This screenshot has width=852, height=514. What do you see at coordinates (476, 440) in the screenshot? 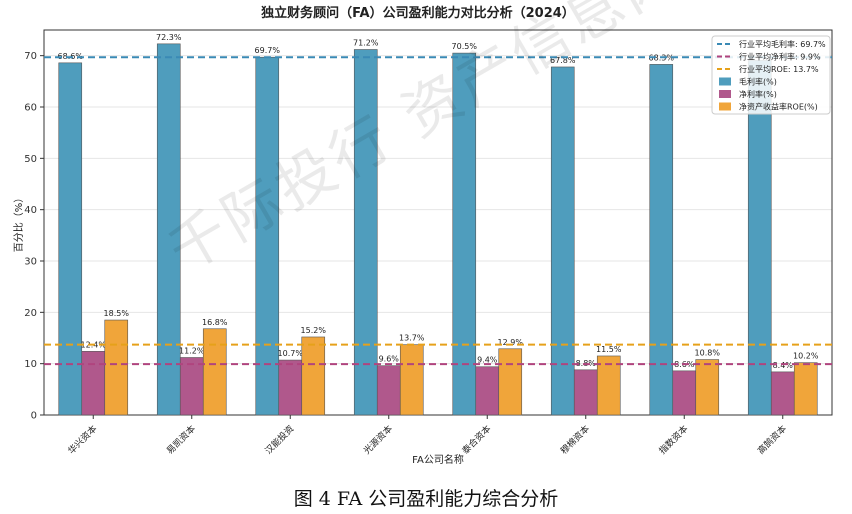
I see `x-tick-label: 泰合资本` at bounding box center [476, 440].